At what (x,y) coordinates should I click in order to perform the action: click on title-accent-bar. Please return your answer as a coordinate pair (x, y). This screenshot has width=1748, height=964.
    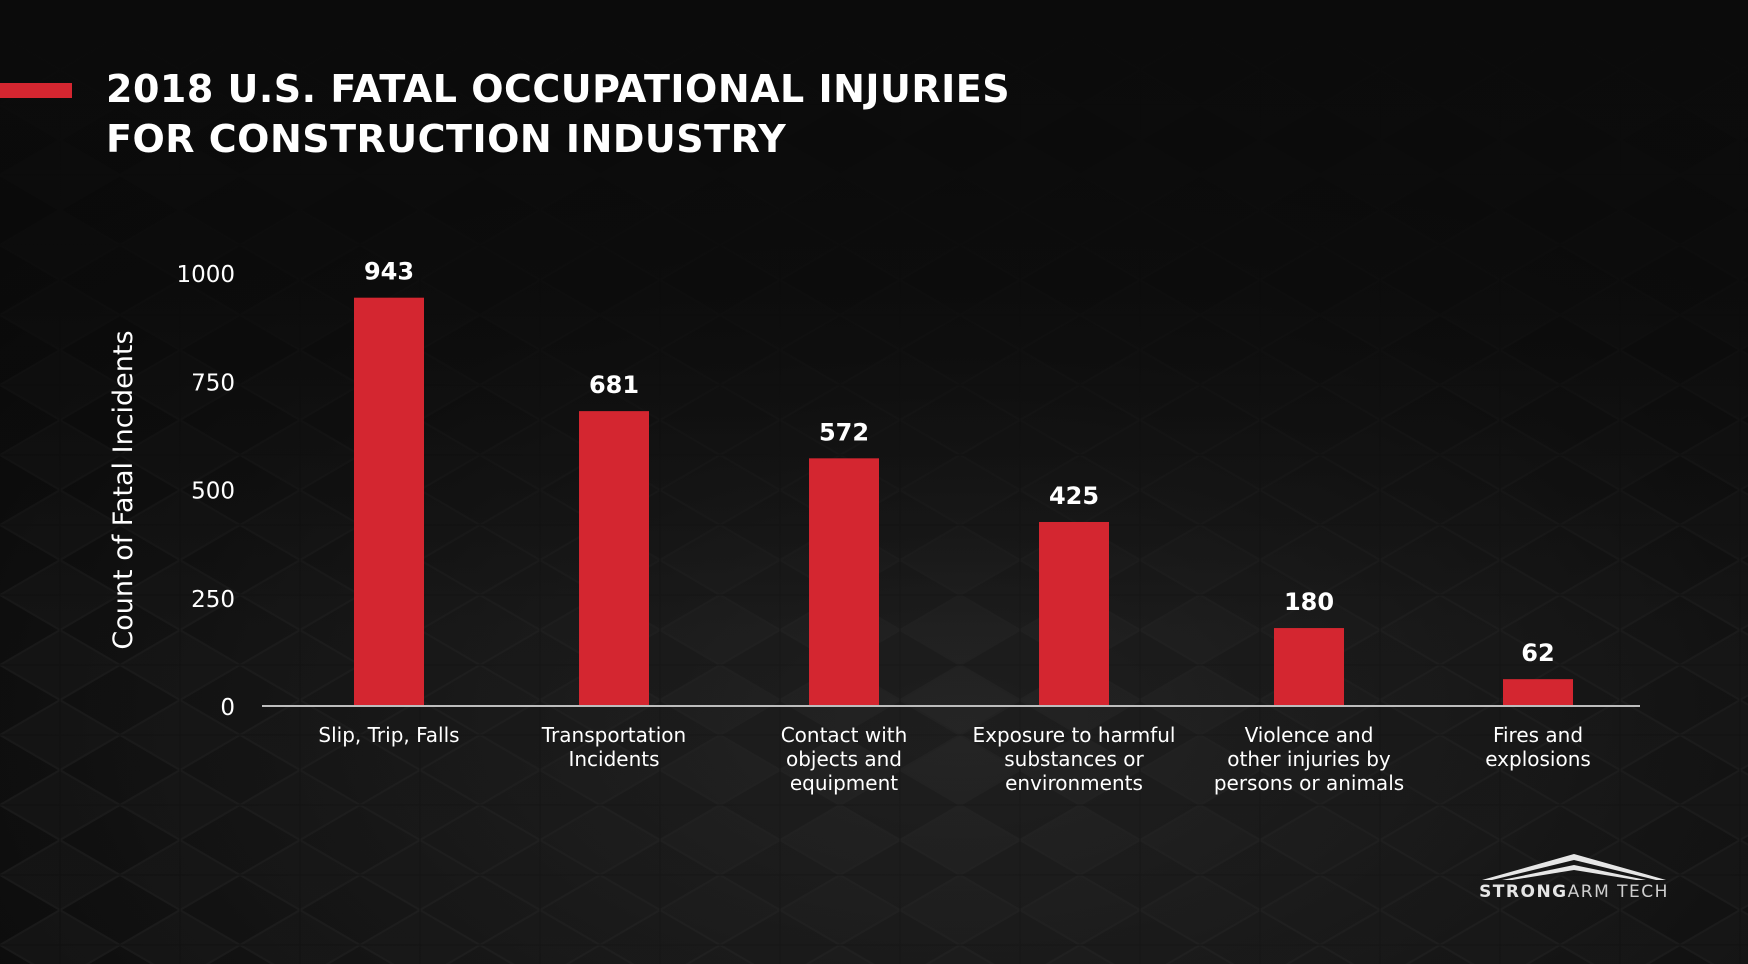
    Looking at the image, I should click on (36, 90).